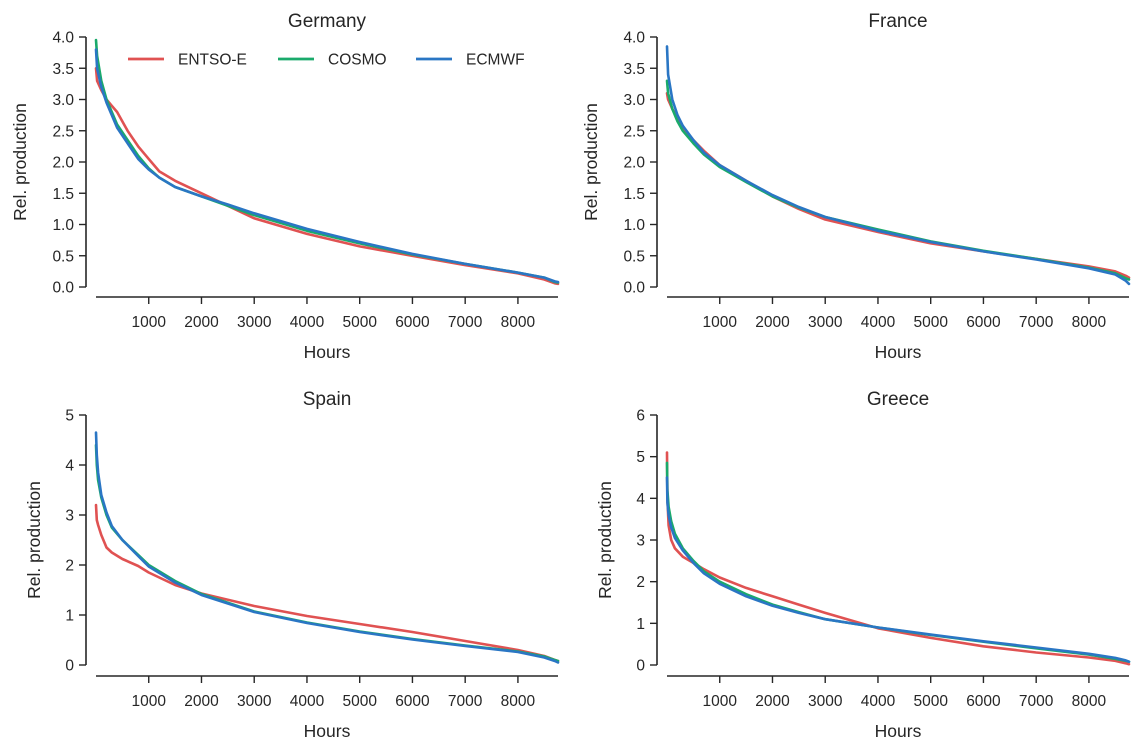 This screenshot has width=1137, height=742. What do you see at coordinates (495, 60) in the screenshot?
I see `legend-label-ecmwf: ECMWF` at bounding box center [495, 60].